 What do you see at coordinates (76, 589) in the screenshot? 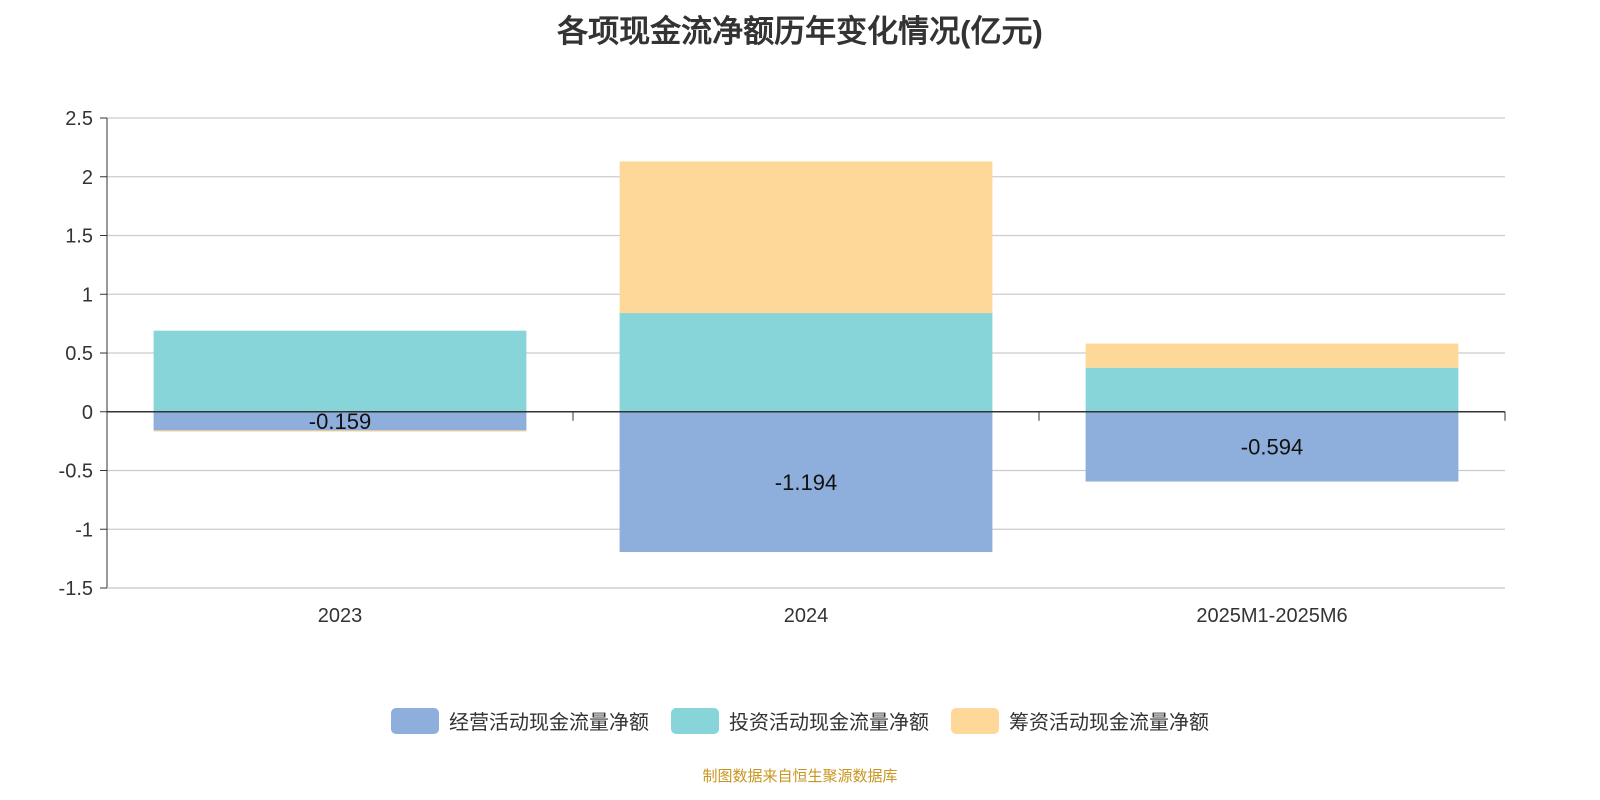
I see `y-tick-label: -1.5` at bounding box center [76, 589].